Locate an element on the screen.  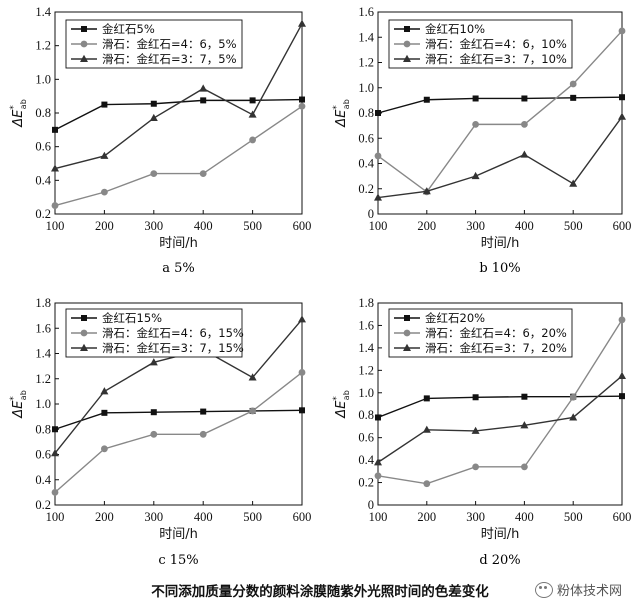
legend-entry: 滑石：金红石=3：7，5% is located at coordinates (169, 59).